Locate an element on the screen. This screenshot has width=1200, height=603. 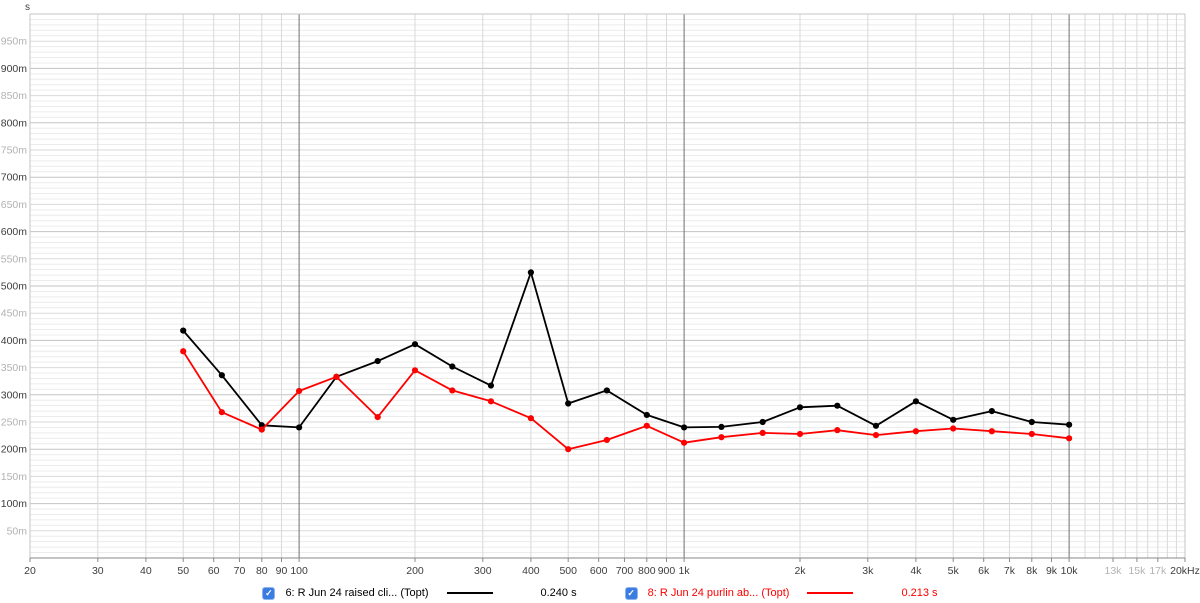
series-red is located at coordinates (626, 400).